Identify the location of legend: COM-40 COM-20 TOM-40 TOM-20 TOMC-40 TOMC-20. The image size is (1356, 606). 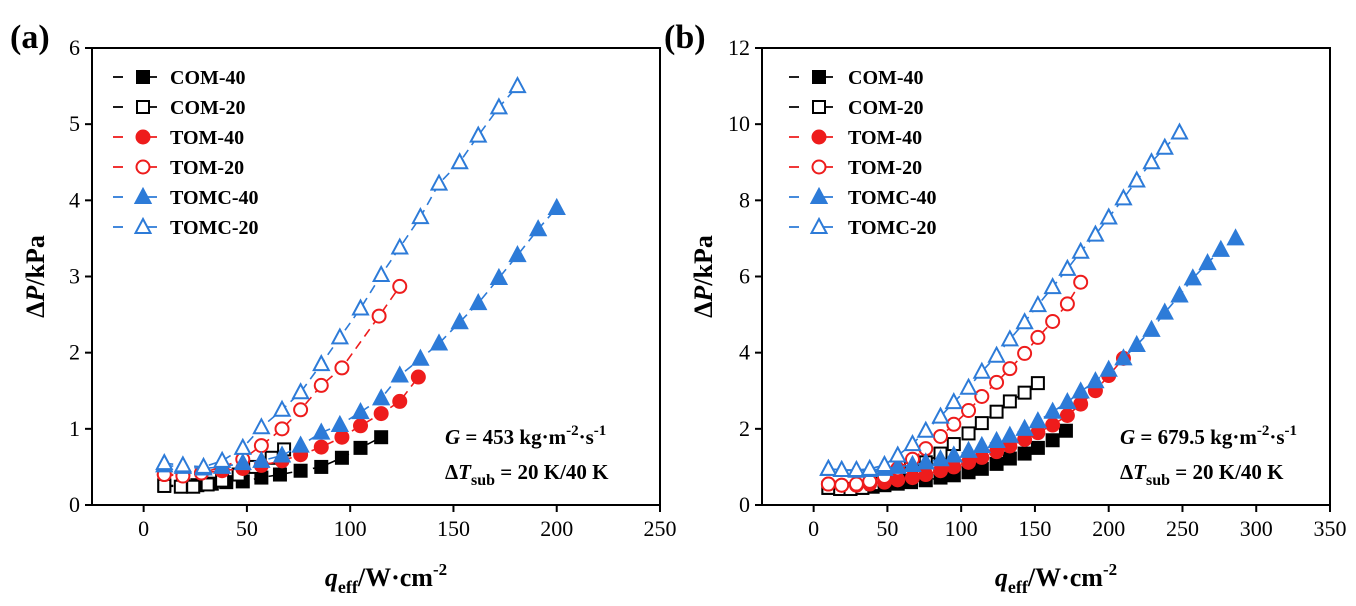
(186, 153).